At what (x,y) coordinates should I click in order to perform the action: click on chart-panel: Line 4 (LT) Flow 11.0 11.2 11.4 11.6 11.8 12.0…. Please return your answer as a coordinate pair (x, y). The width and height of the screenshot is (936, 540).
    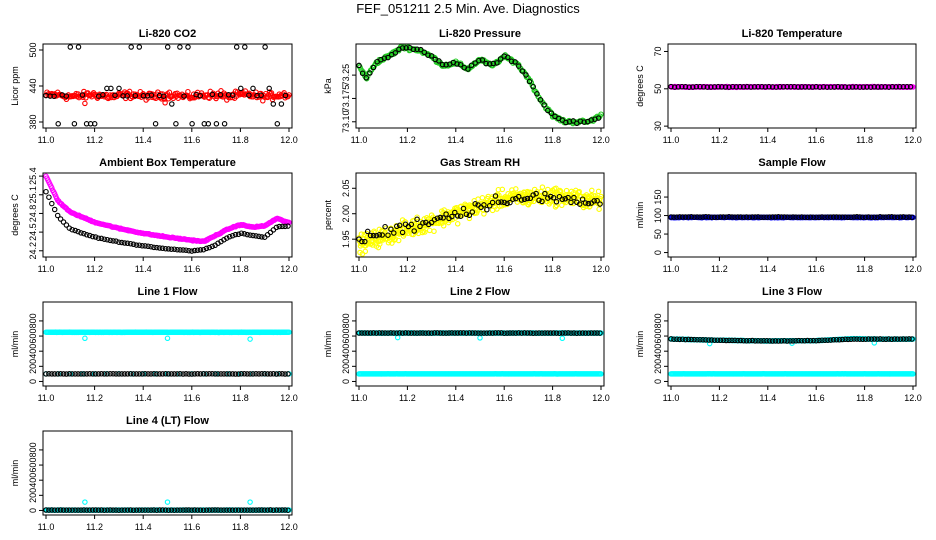
    Looking at the image, I should click on (154, 473).